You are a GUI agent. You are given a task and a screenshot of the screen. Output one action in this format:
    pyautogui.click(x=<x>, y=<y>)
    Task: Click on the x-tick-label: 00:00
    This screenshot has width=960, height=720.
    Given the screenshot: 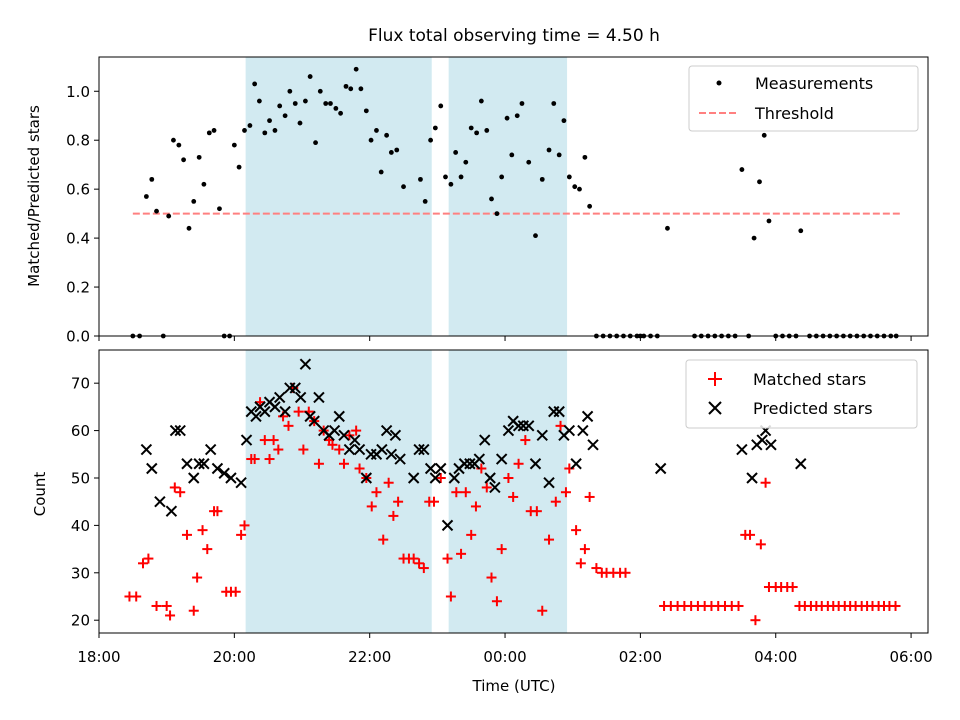 What is the action you would take?
    pyautogui.click(x=504, y=657)
    